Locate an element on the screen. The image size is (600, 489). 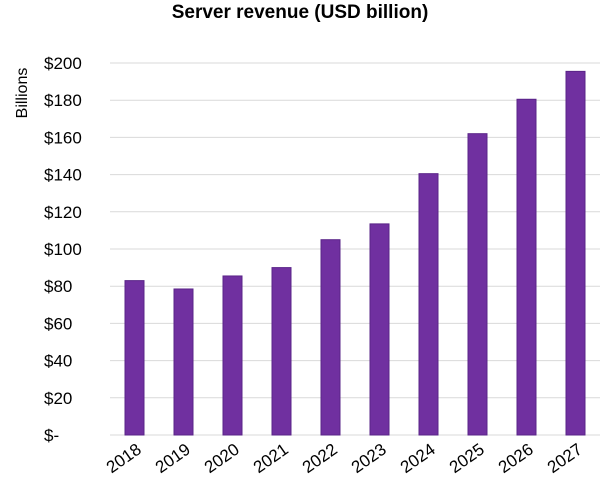
bar-2018 is located at coordinates (134, 358).